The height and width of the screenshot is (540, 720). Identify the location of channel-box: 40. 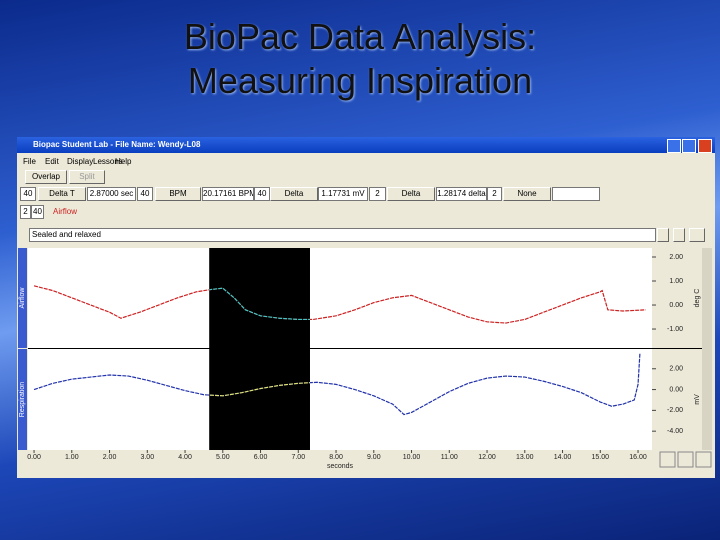
(37, 212).